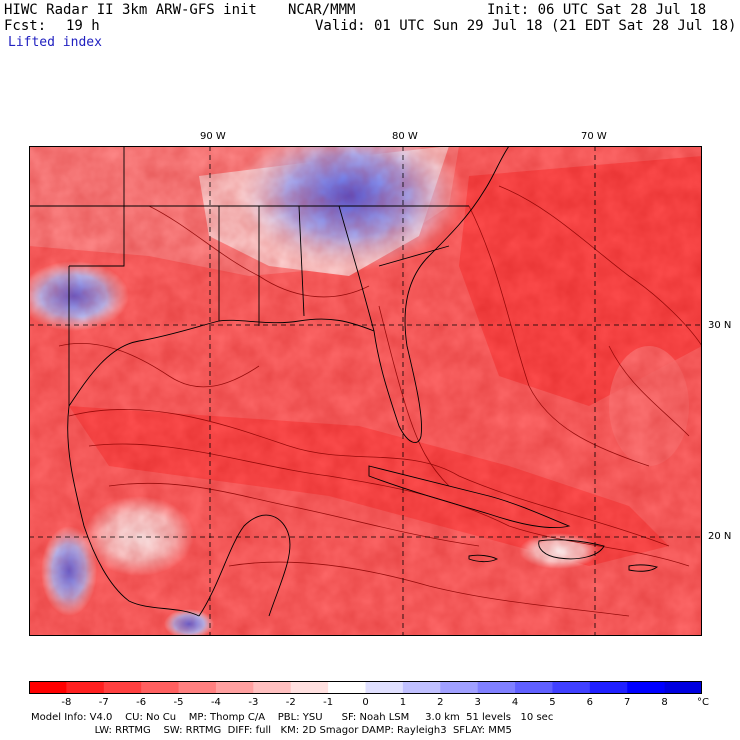  I want to click on colorbar-tick-label: -5, so click(178, 702).